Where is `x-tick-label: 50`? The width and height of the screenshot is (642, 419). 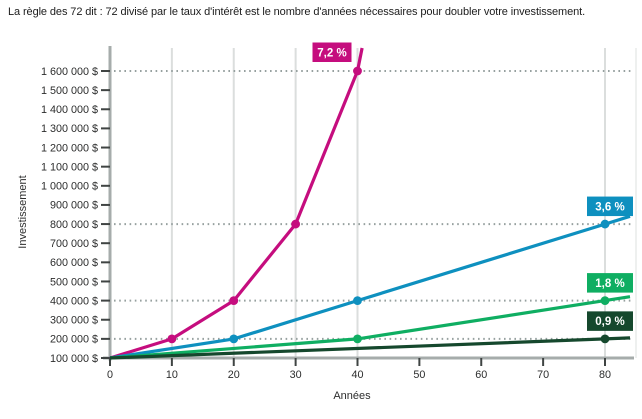 x-tick-label: 50 is located at coordinates (419, 375).